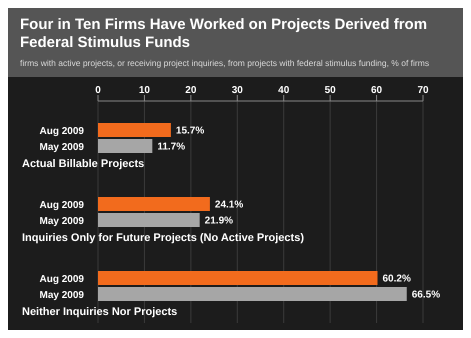 The width and height of the screenshot is (471, 338). What do you see at coordinates (83, 164) in the screenshot?
I see `y-tick-label: Actual Billable Projects` at bounding box center [83, 164].